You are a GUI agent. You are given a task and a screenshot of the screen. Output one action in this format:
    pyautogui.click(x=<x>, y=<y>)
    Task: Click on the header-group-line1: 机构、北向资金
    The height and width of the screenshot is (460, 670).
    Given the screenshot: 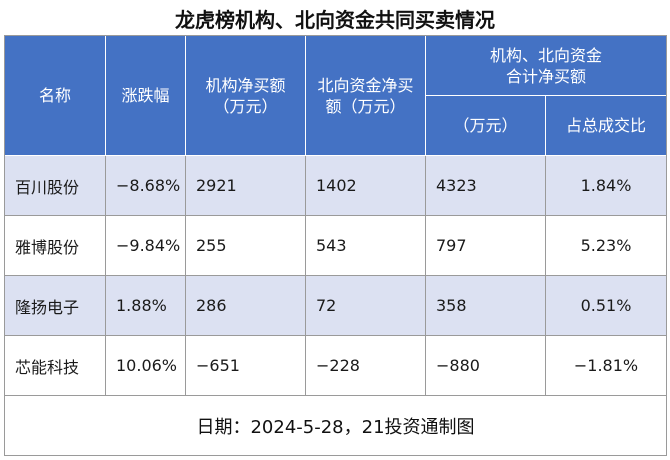 What is the action you would take?
    pyautogui.click(x=545, y=55)
    